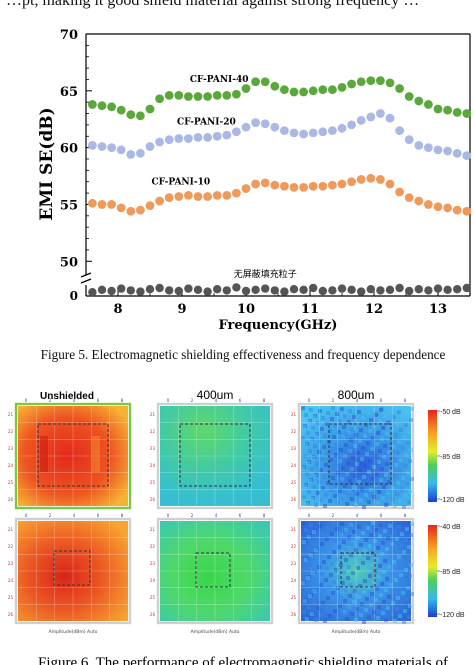  I want to click on colorbar, so click(432, 456).